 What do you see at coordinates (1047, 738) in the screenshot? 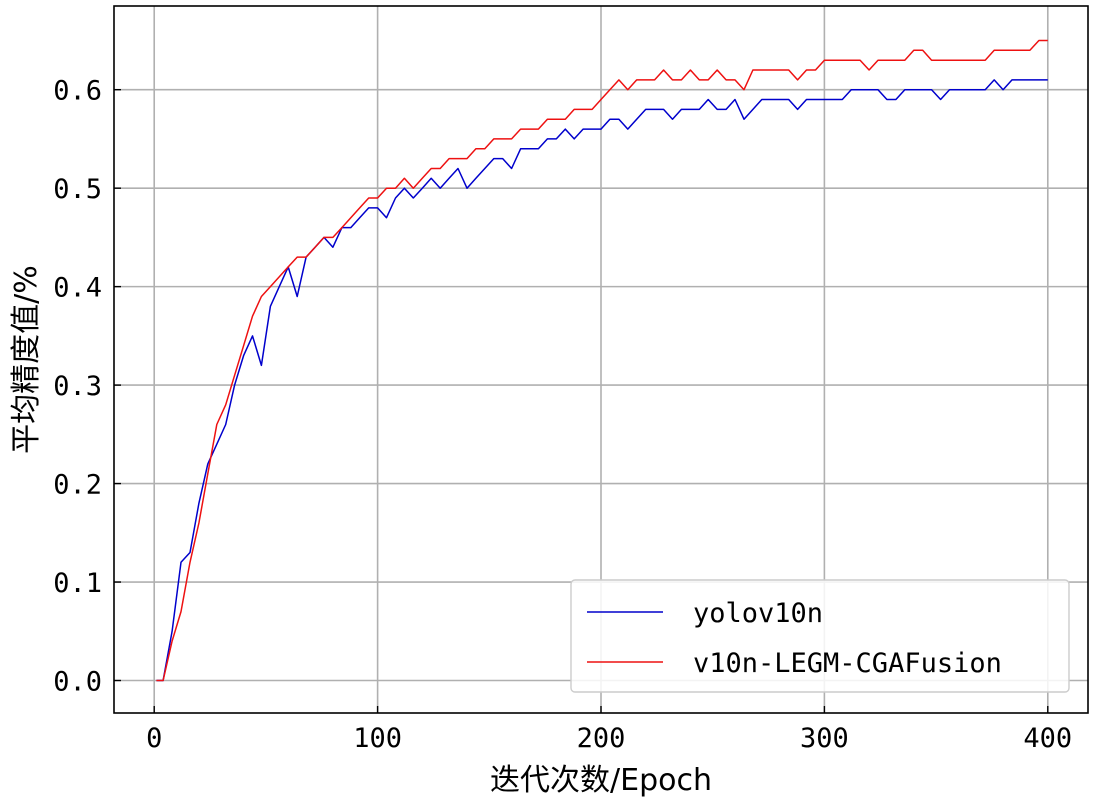
I see `x-tick-label: 400` at bounding box center [1047, 738].